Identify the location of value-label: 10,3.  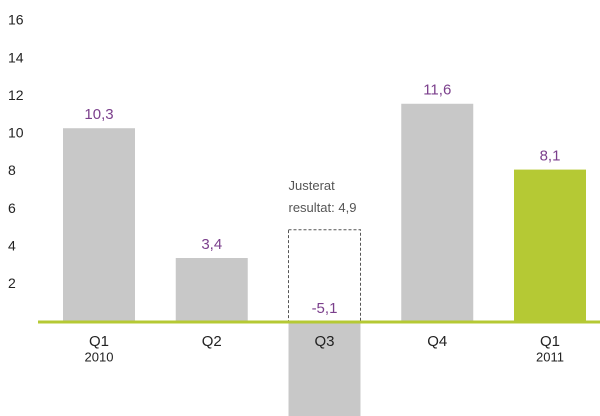
(98, 114).